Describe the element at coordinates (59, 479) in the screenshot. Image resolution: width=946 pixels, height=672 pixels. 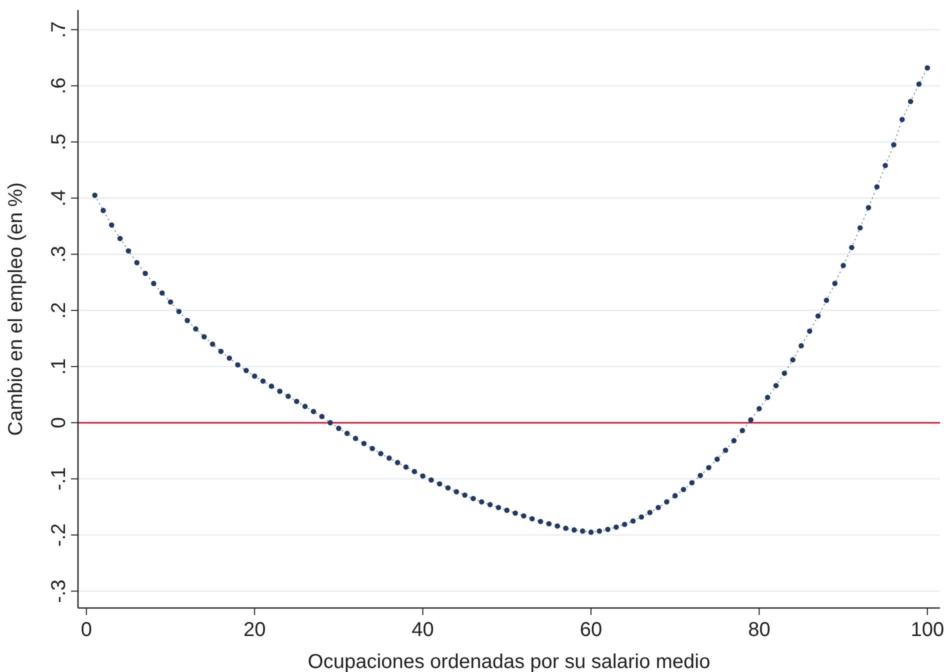
I see `y-tick-label: -.1` at that location.